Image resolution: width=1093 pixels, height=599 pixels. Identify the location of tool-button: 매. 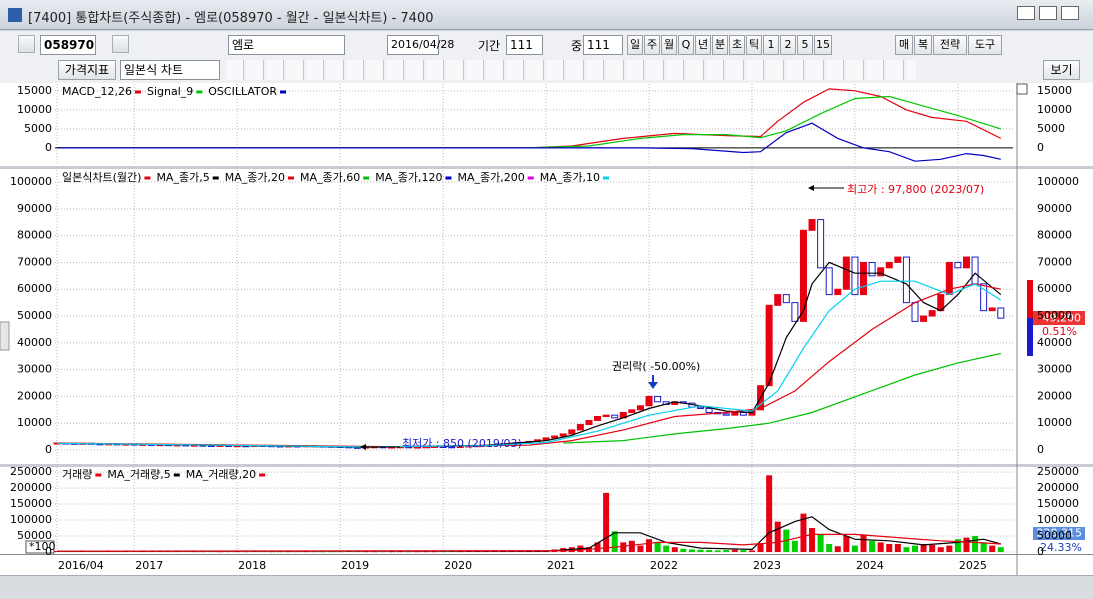
(904, 45).